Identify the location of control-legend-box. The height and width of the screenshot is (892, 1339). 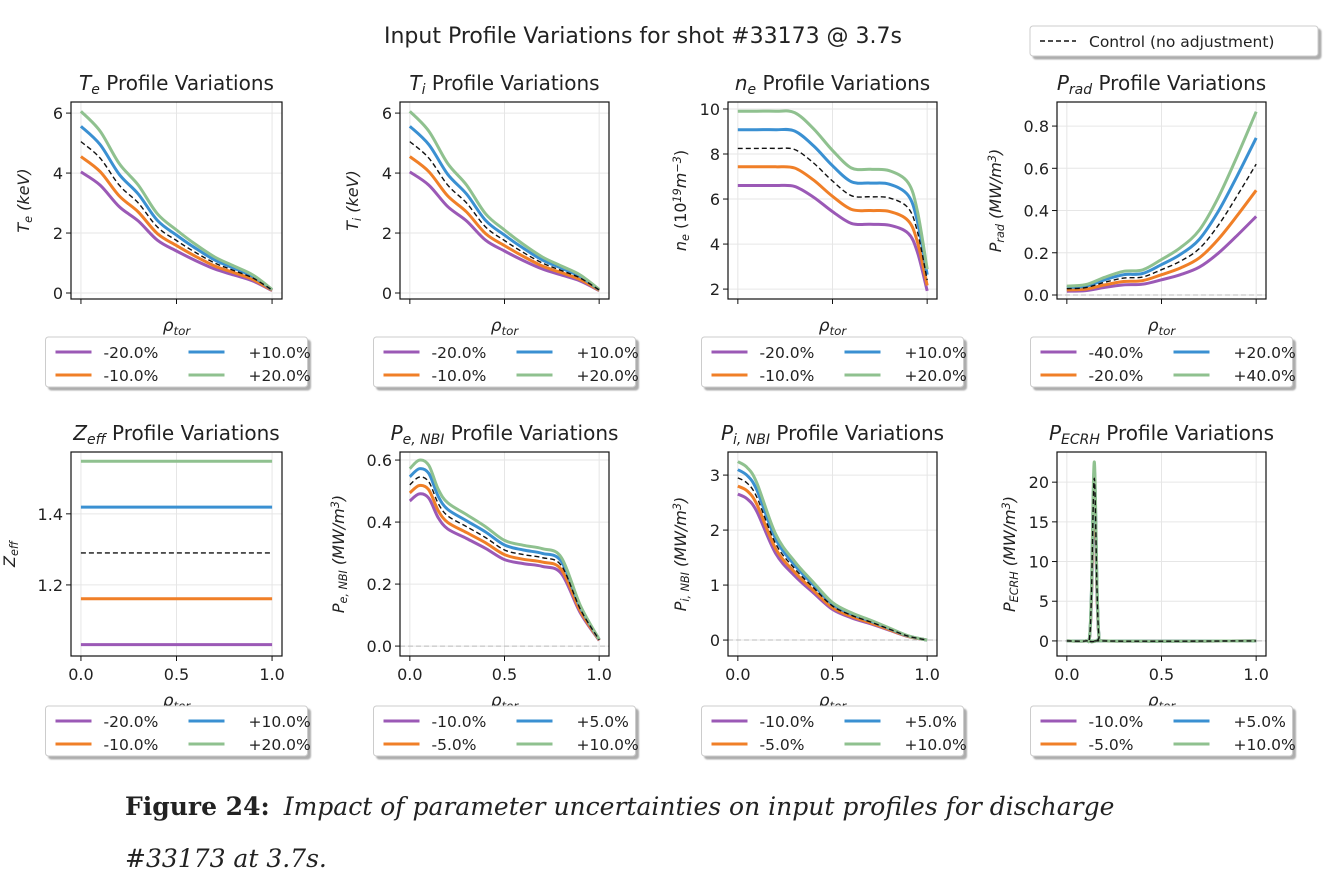
(1174, 41).